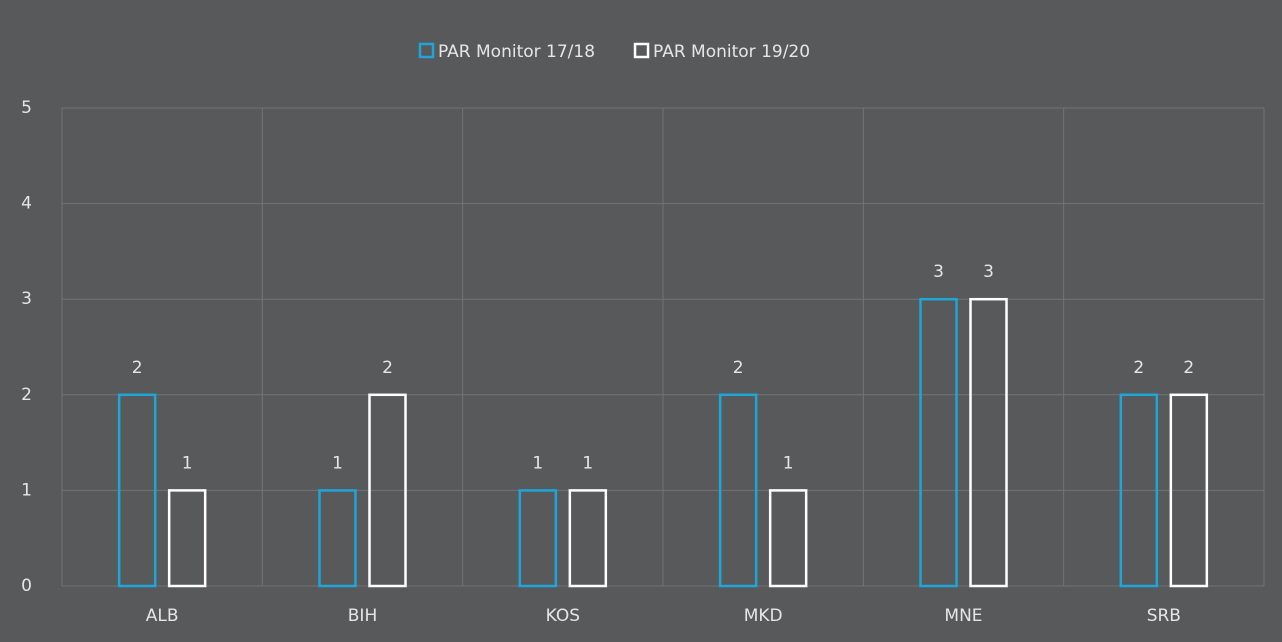 Image resolution: width=1282 pixels, height=642 pixels. What do you see at coordinates (1164, 616) in the screenshot?
I see `x-tick-label: SRB` at bounding box center [1164, 616].